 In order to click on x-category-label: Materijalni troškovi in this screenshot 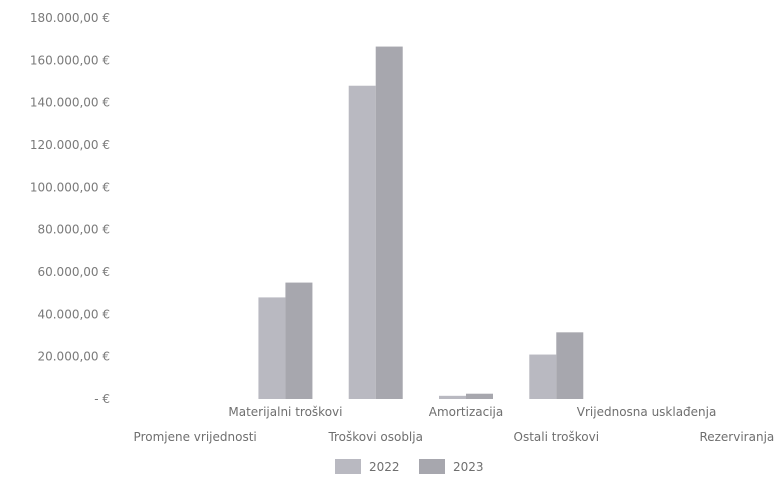, I will do `click(285, 412)`.